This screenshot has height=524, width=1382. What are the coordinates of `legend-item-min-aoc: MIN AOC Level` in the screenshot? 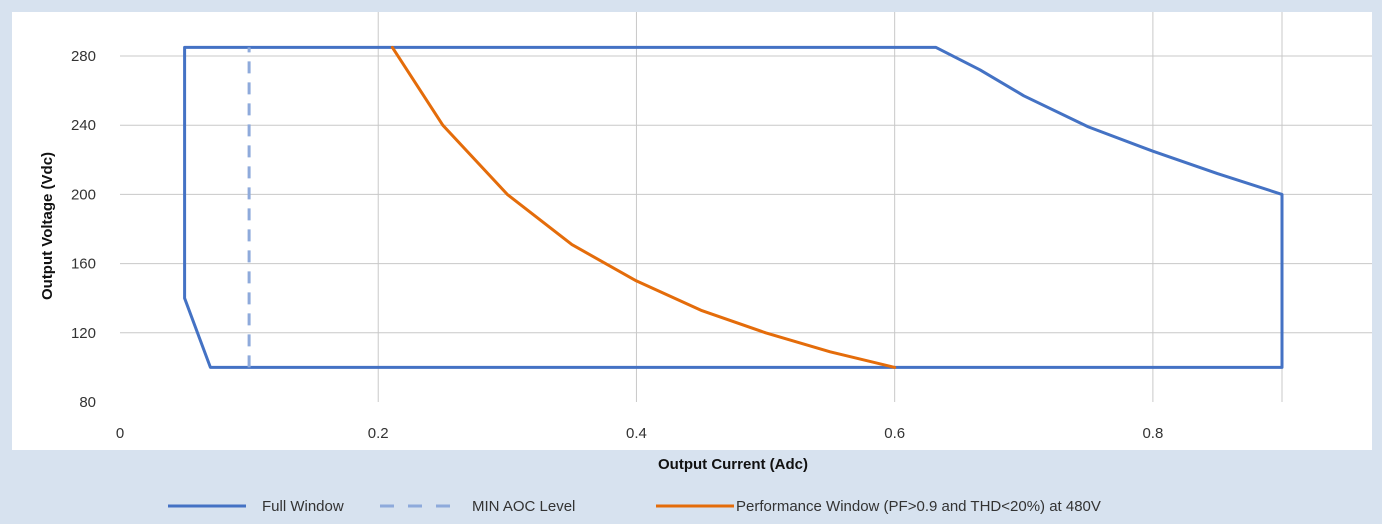 It's located at (477, 506).